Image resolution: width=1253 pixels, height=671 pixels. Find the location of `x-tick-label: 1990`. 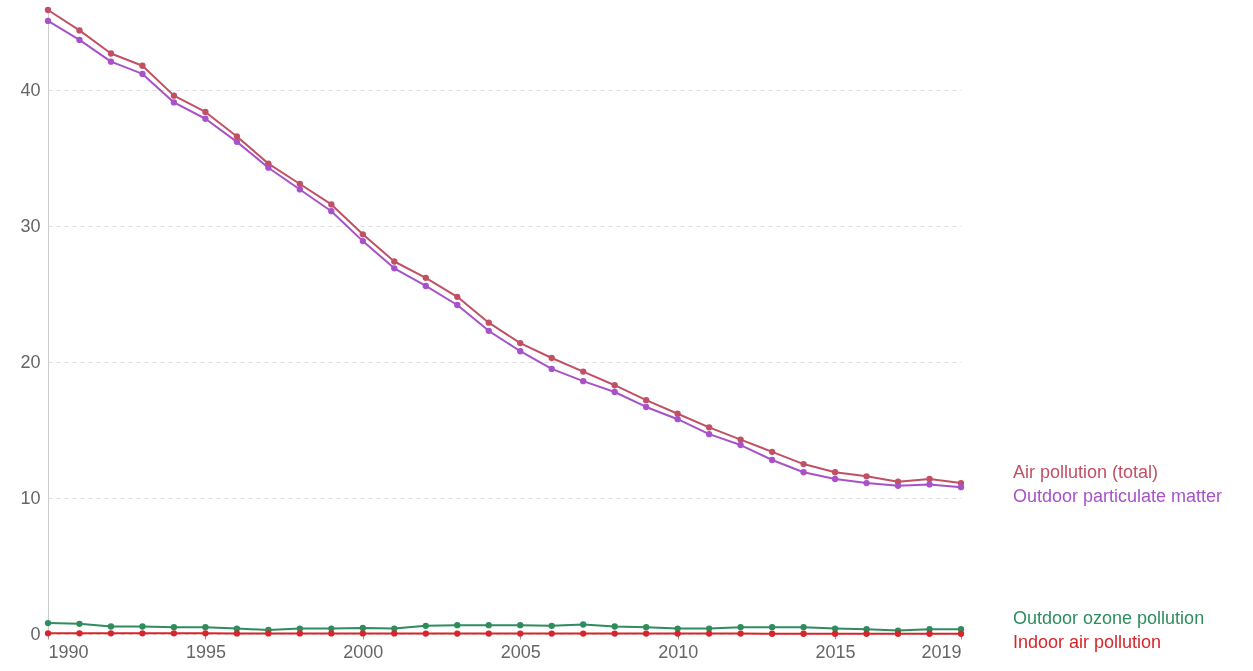

x-tick-label: 1990 is located at coordinates (68, 651).